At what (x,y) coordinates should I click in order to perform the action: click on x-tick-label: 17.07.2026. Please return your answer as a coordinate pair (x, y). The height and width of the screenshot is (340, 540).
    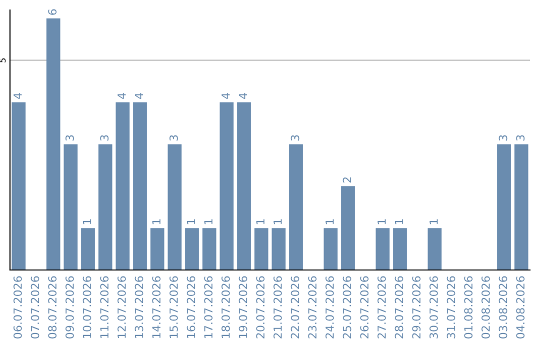
    Looking at the image, I should click on (208, 307).